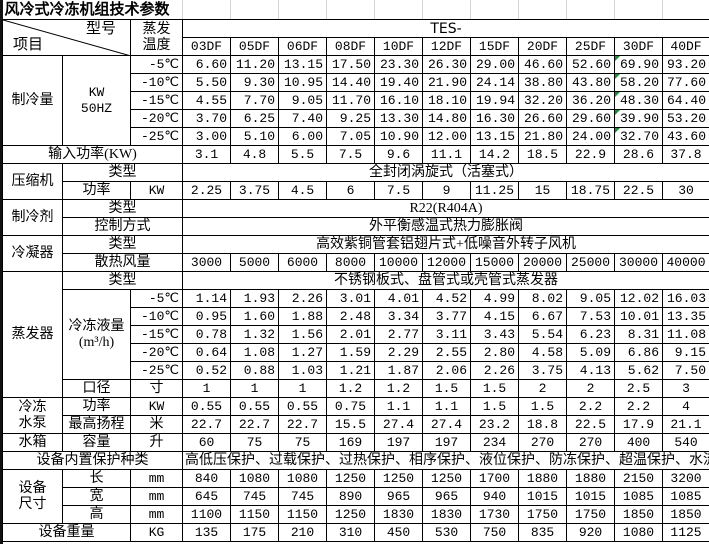 The height and width of the screenshot is (544, 709). I want to click on value-cell: 4.99, so click(495, 298).